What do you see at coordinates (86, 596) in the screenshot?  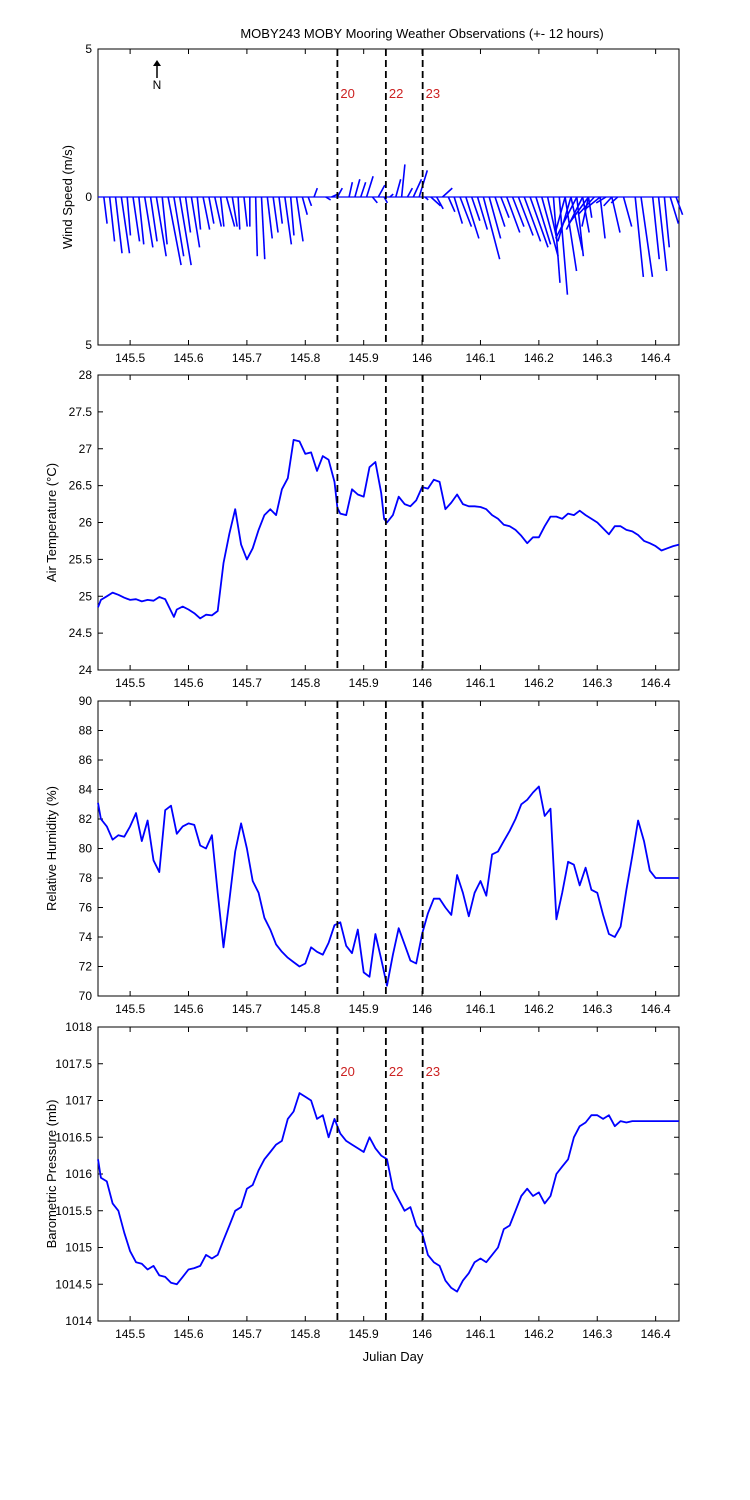 I see `y-tick-label: 25` at bounding box center [86, 596].